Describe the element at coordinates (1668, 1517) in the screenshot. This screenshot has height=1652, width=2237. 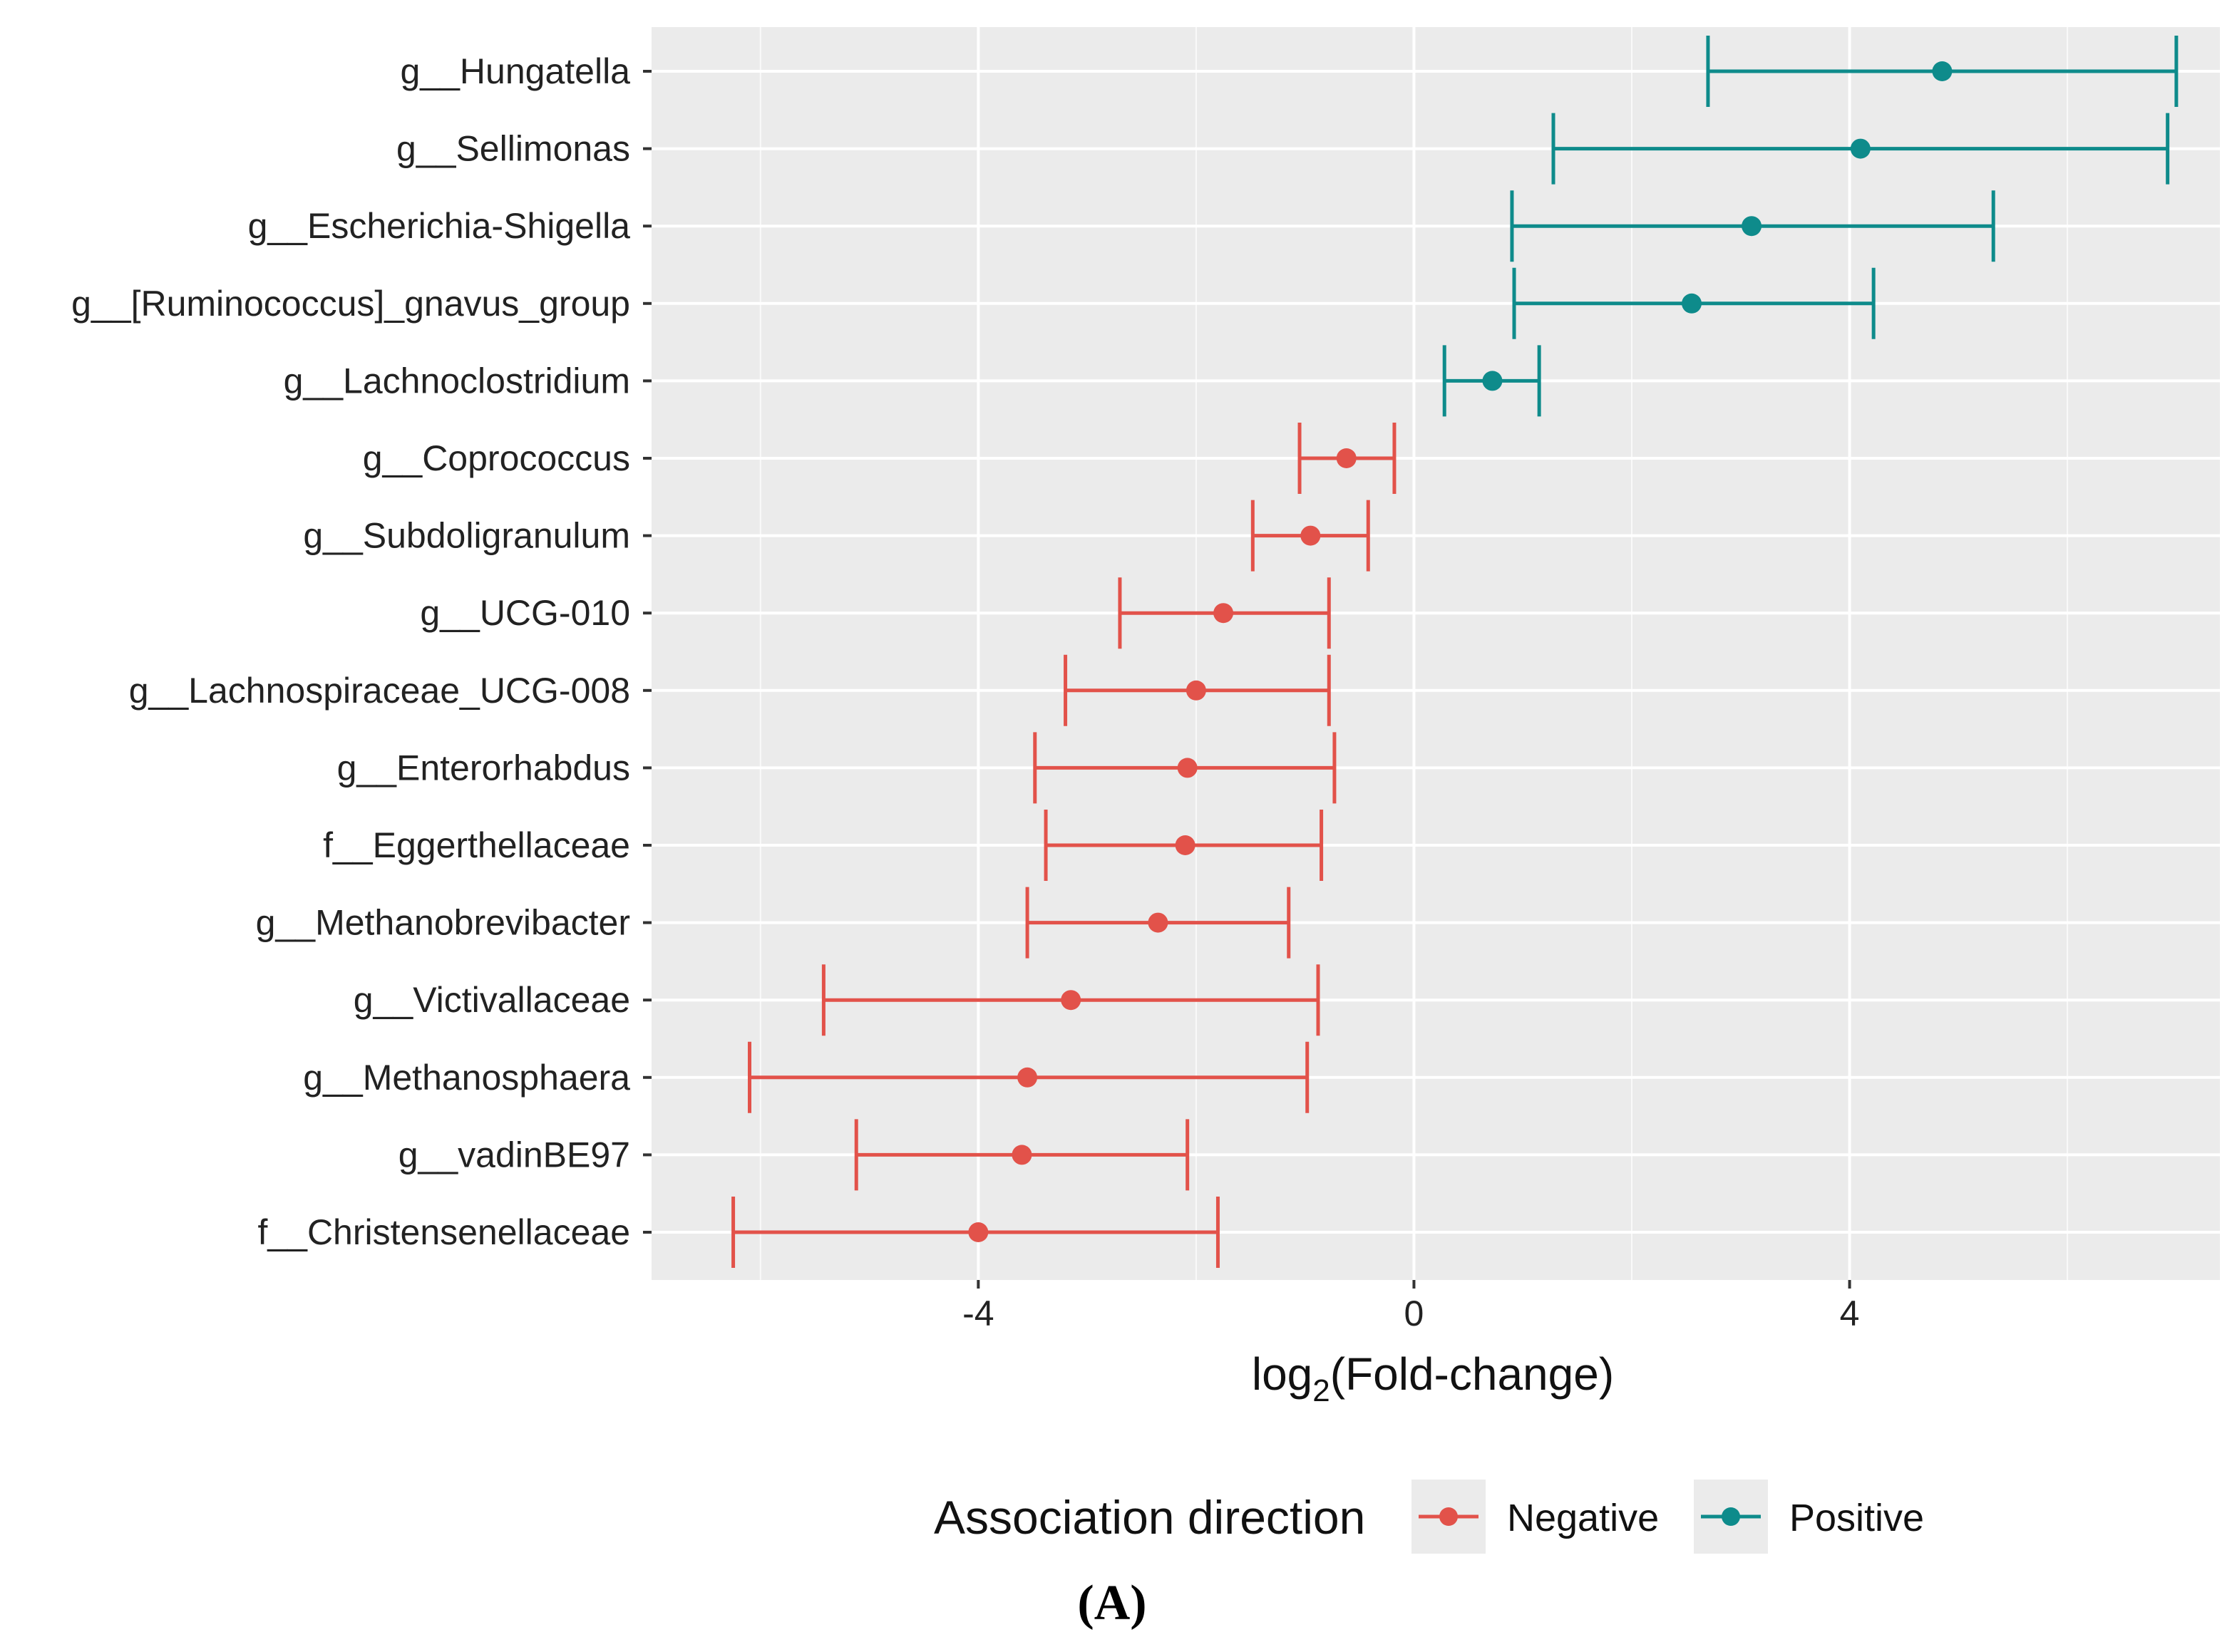
I see `legend-entries: Negative Positive` at that location.